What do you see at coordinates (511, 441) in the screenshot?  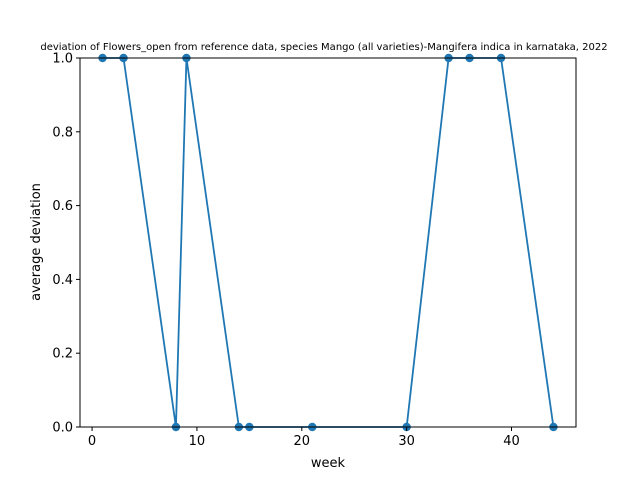 I see `x-tick-label: 40` at bounding box center [511, 441].